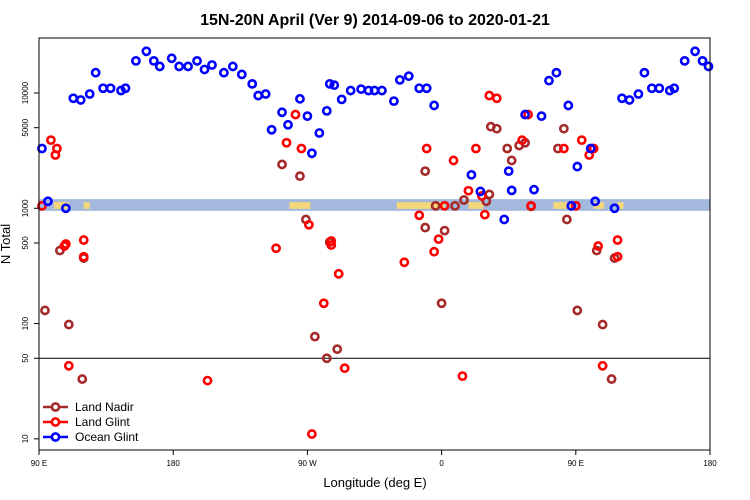 The height and width of the screenshot is (500, 750). Describe the element at coordinates (307, 463) in the screenshot. I see `x-tick-label: 90 W` at that location.